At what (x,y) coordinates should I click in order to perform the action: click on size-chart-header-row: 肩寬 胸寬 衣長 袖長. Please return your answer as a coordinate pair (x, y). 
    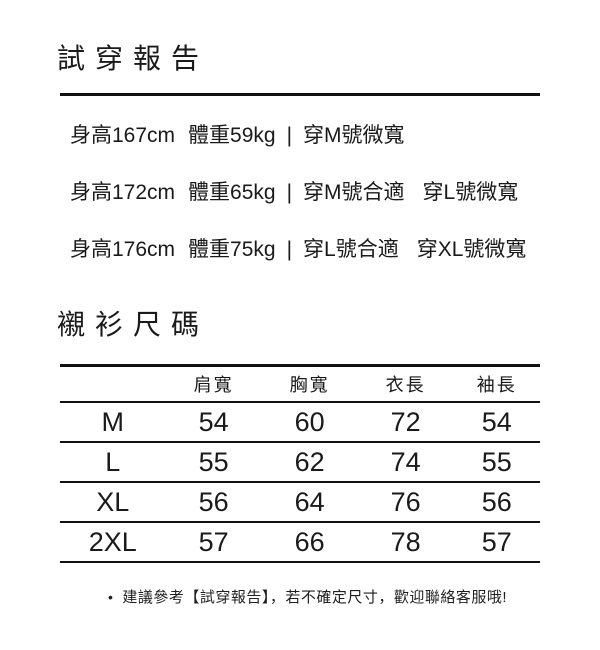
    Looking at the image, I should click on (300, 384).